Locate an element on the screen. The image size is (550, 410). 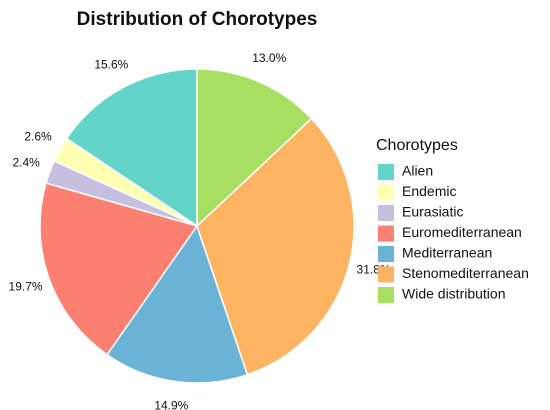
legend-label: Wide distribution is located at coordinates (454, 294).